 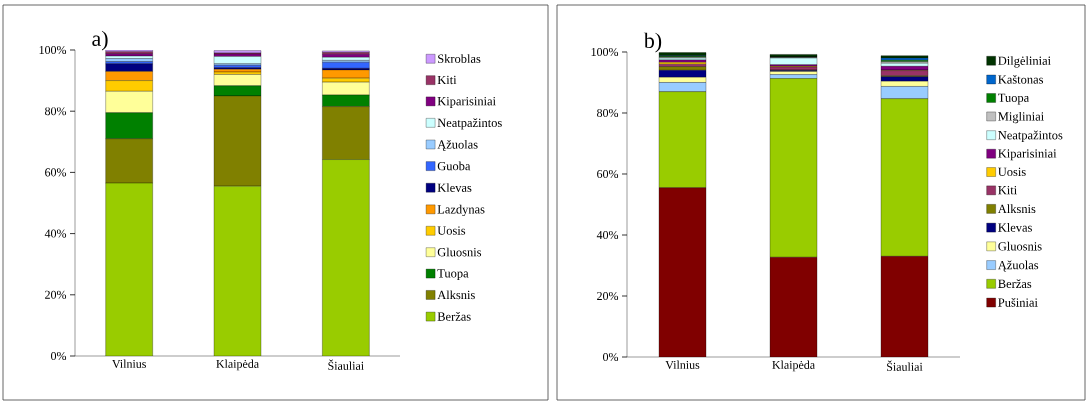 What do you see at coordinates (461, 210) in the screenshot?
I see `legend-label: Lazdynas` at bounding box center [461, 210].